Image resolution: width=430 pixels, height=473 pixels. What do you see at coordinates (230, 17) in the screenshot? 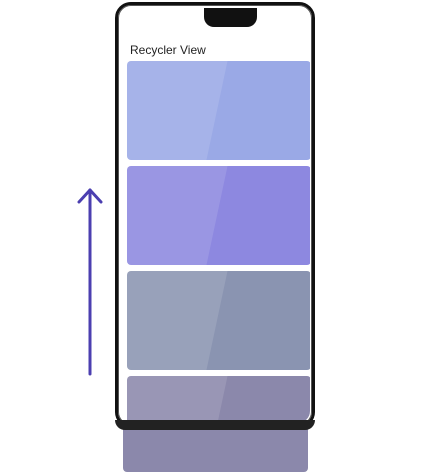
I see `phone-notch` at bounding box center [230, 17].